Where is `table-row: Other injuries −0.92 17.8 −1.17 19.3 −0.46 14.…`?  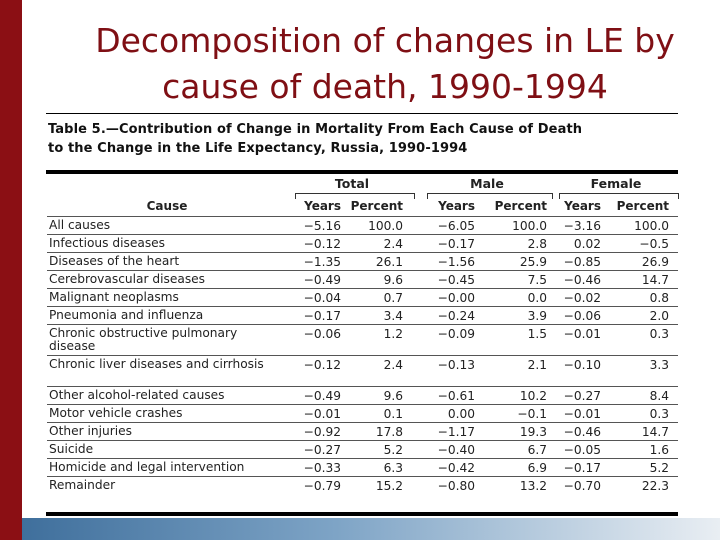
table-row: Other injuries −0.92 17.8 −1.17 19.3 −0.46 14.… is located at coordinates (362, 431).